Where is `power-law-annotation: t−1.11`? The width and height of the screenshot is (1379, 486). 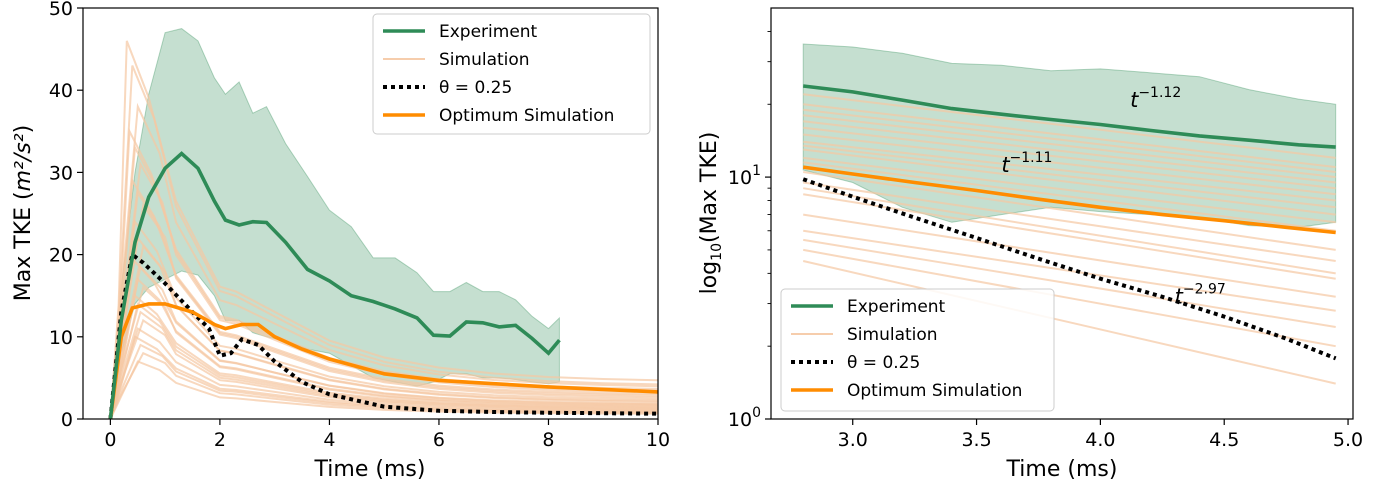 power-law-annotation: t−1.11 is located at coordinates (1026, 163).